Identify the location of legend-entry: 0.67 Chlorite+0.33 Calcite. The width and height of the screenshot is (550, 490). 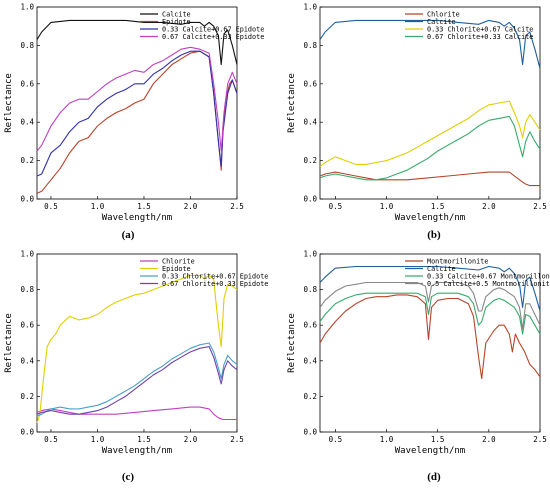
(480, 37).